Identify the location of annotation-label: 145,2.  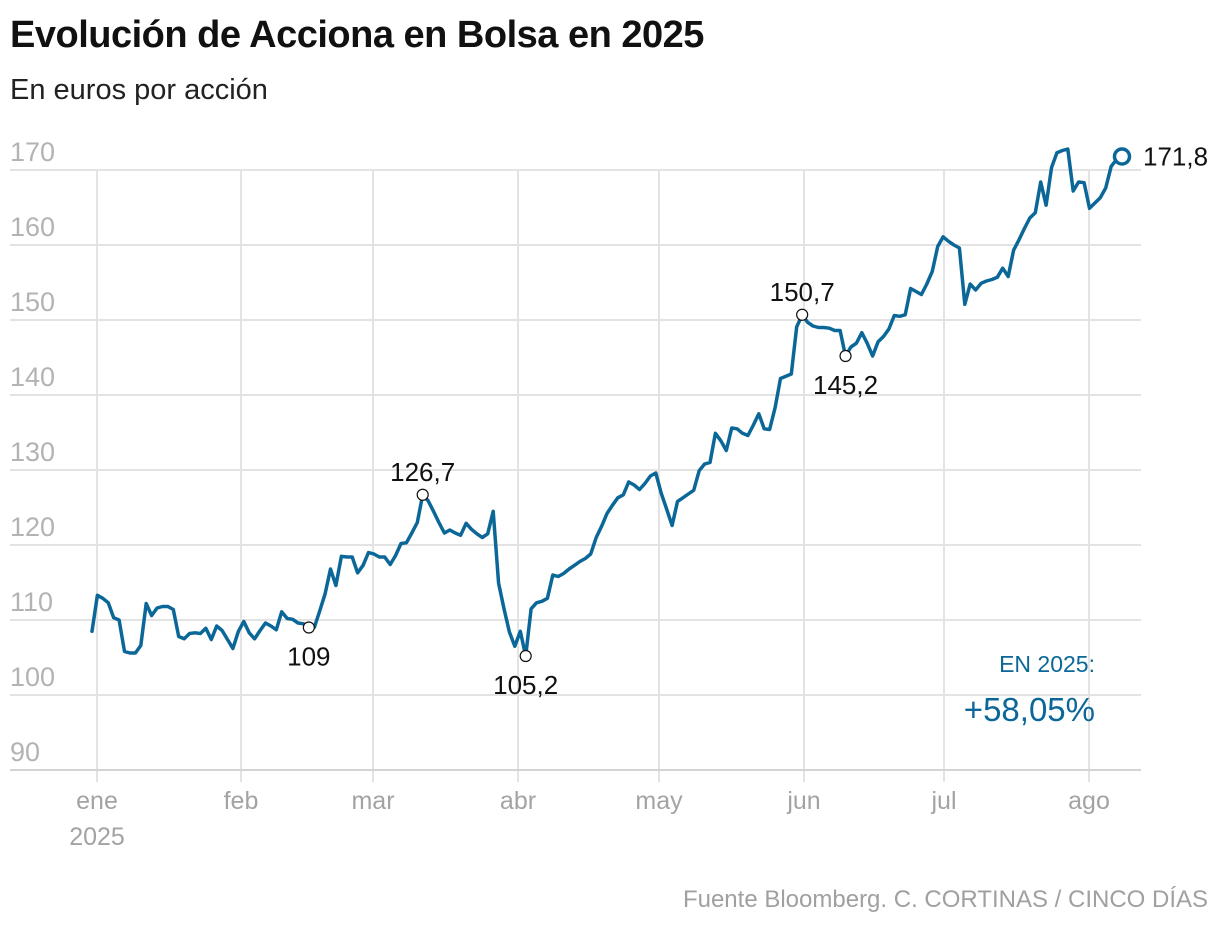
(845, 385).